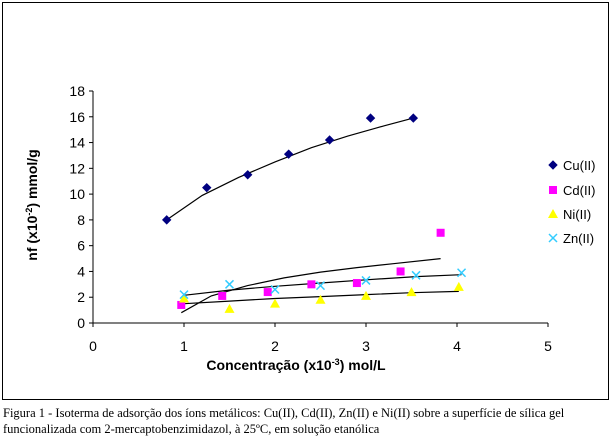  I want to click on legend-cross-icon, so click(553, 238).